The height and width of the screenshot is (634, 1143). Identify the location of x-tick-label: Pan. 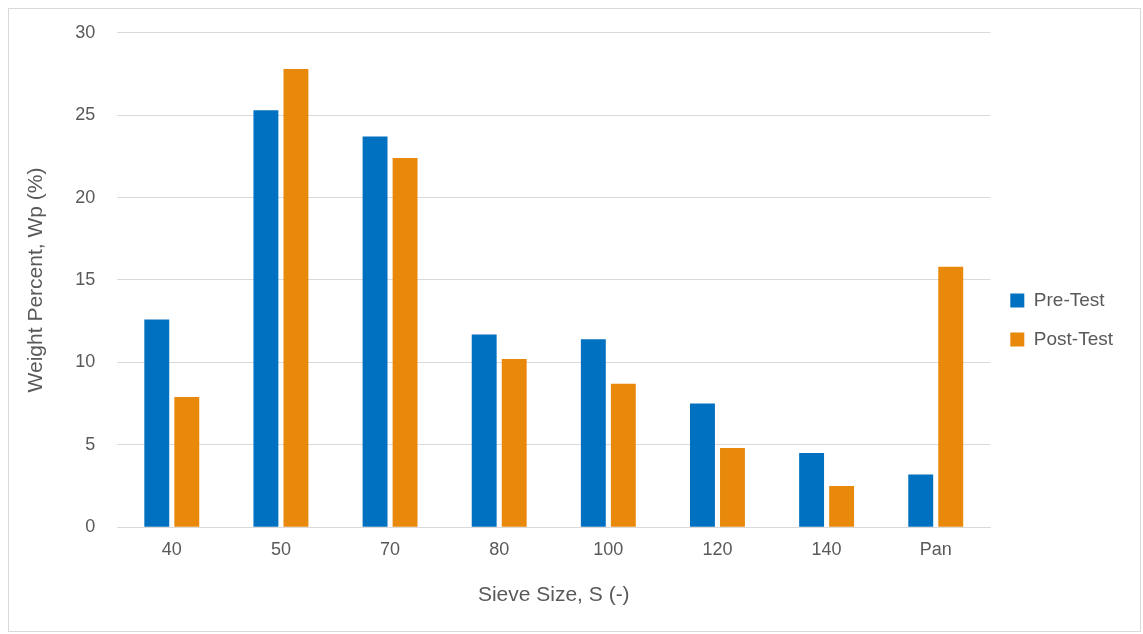
(935, 548).